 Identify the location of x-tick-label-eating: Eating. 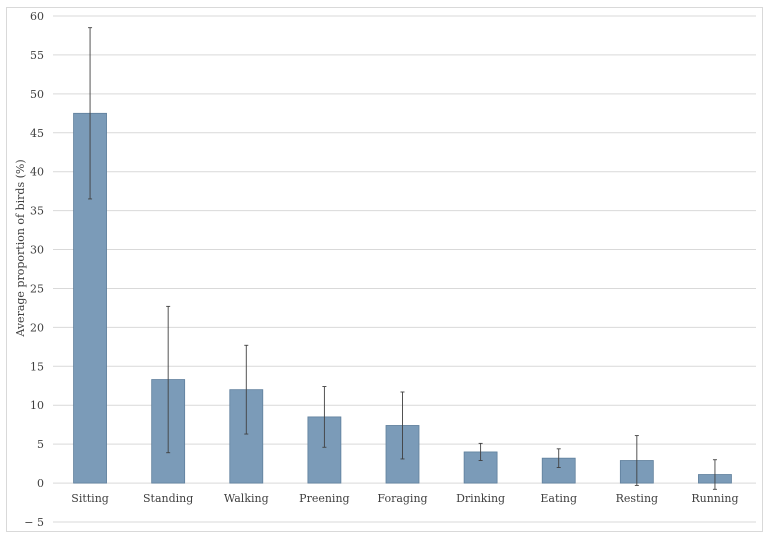
(558, 498).